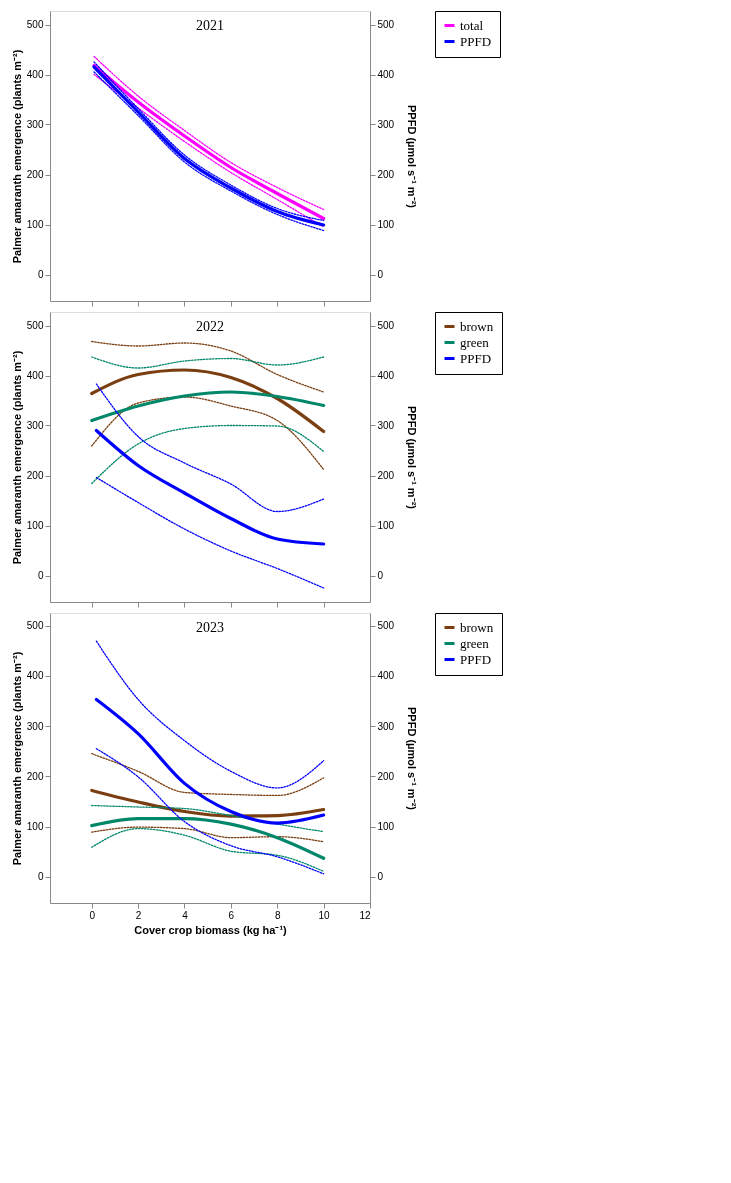 The height and width of the screenshot is (1183, 731). Describe the element at coordinates (231, 915) in the screenshot. I see `x-tick-label: 6` at that location.